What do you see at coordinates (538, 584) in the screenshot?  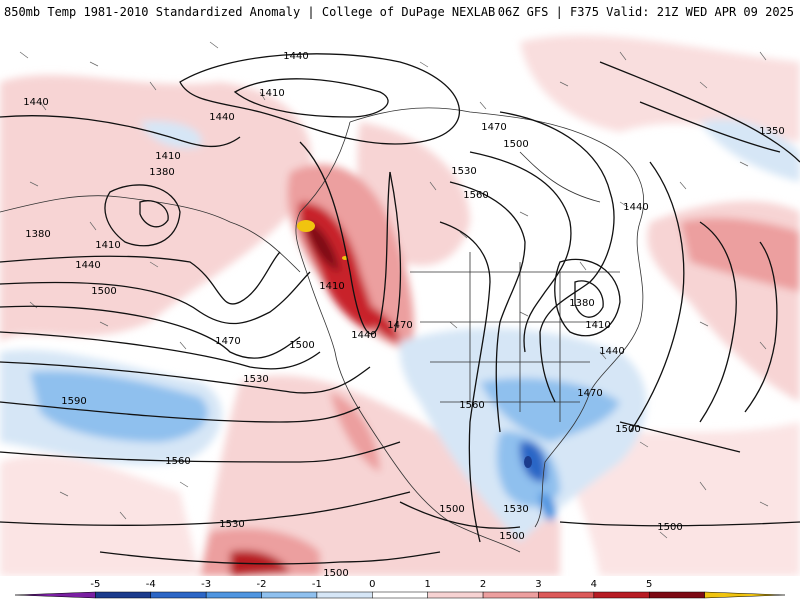 I see `color-scale-tick-label: 3` at bounding box center [538, 584].